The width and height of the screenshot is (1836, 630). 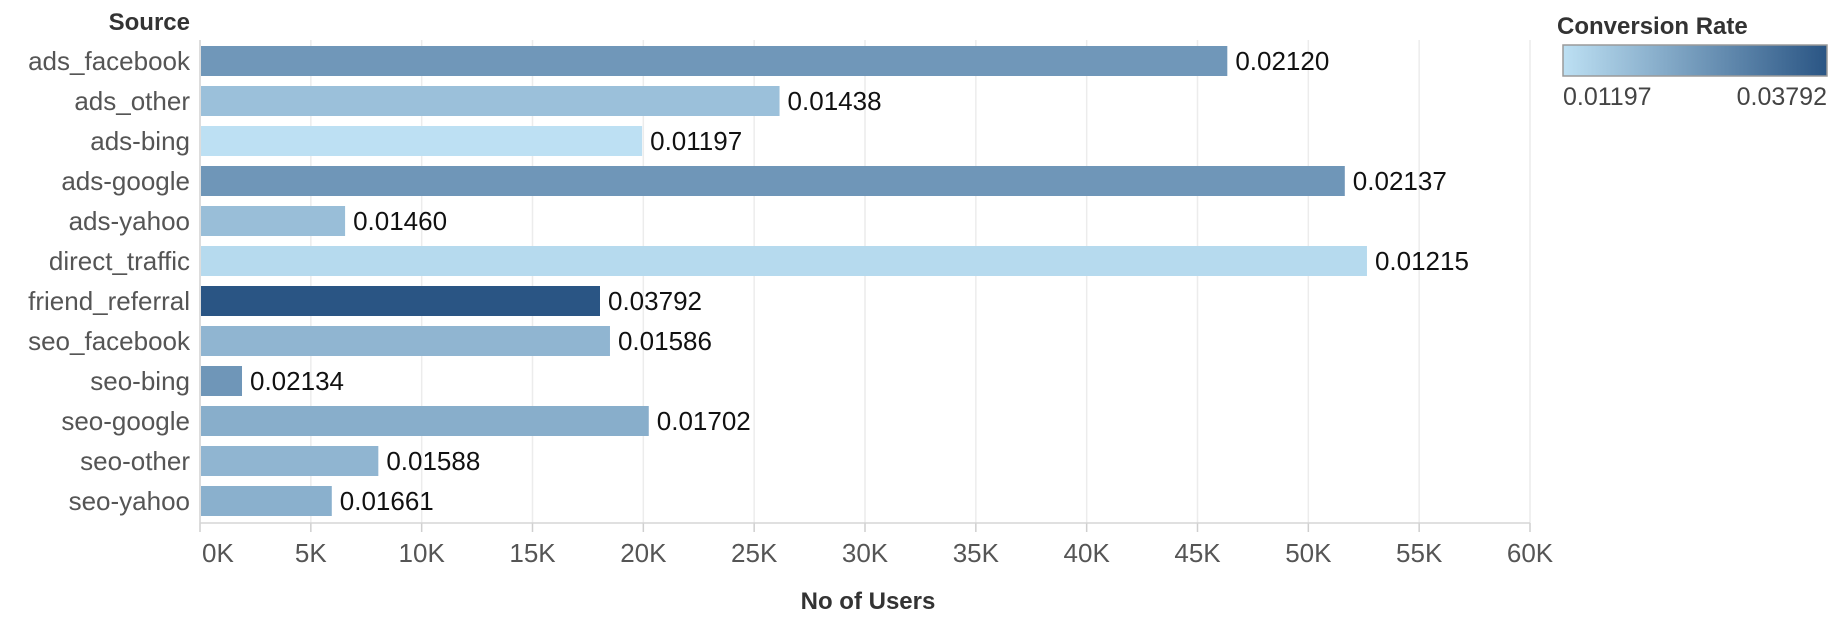 I want to click on legend-max-label: 0.03792, so click(x=1782, y=97).